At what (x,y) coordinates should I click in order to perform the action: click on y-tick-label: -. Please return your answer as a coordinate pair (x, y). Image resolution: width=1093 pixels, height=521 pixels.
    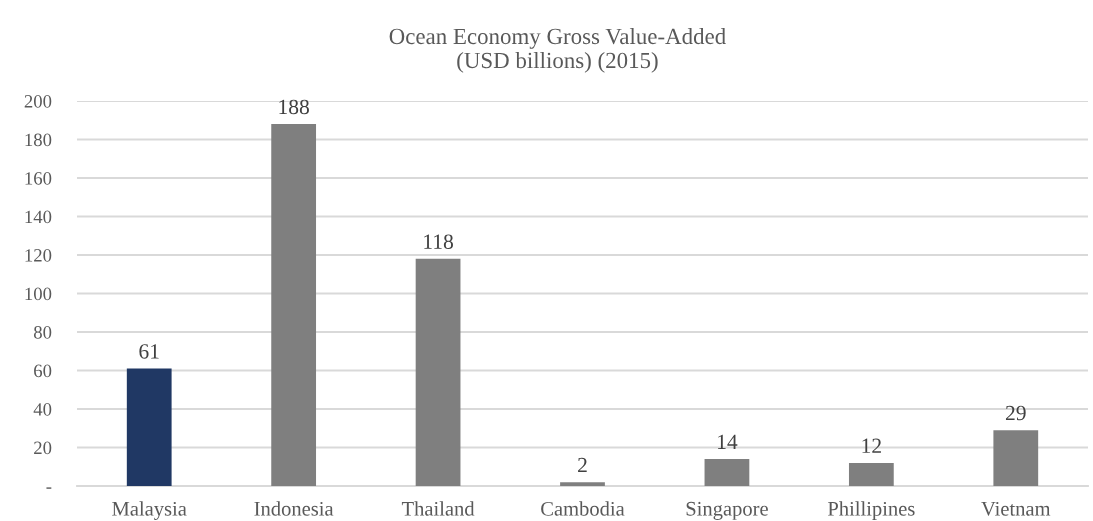
    Looking at the image, I should click on (49, 488).